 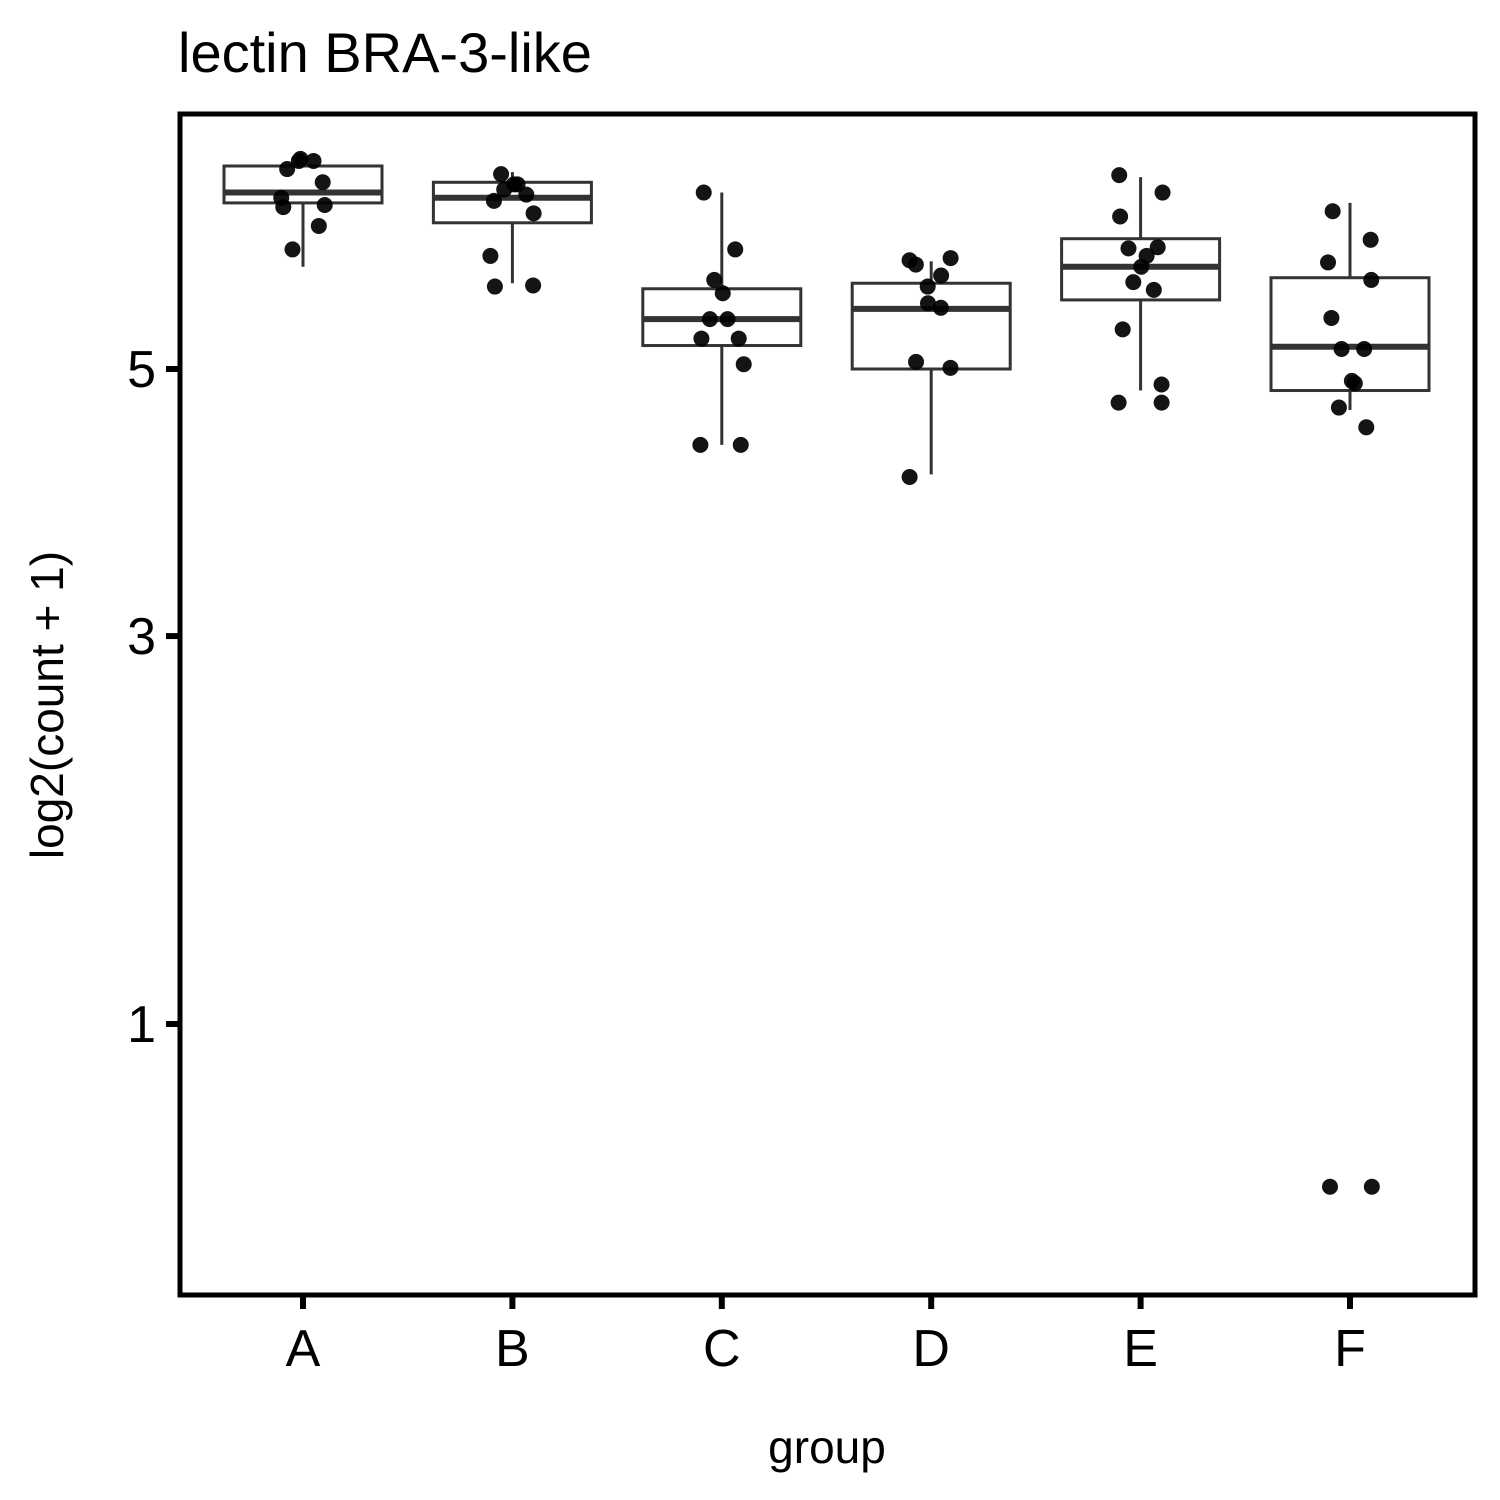 I want to click on x-axis: A B C D E F, so click(x=826, y=1336).